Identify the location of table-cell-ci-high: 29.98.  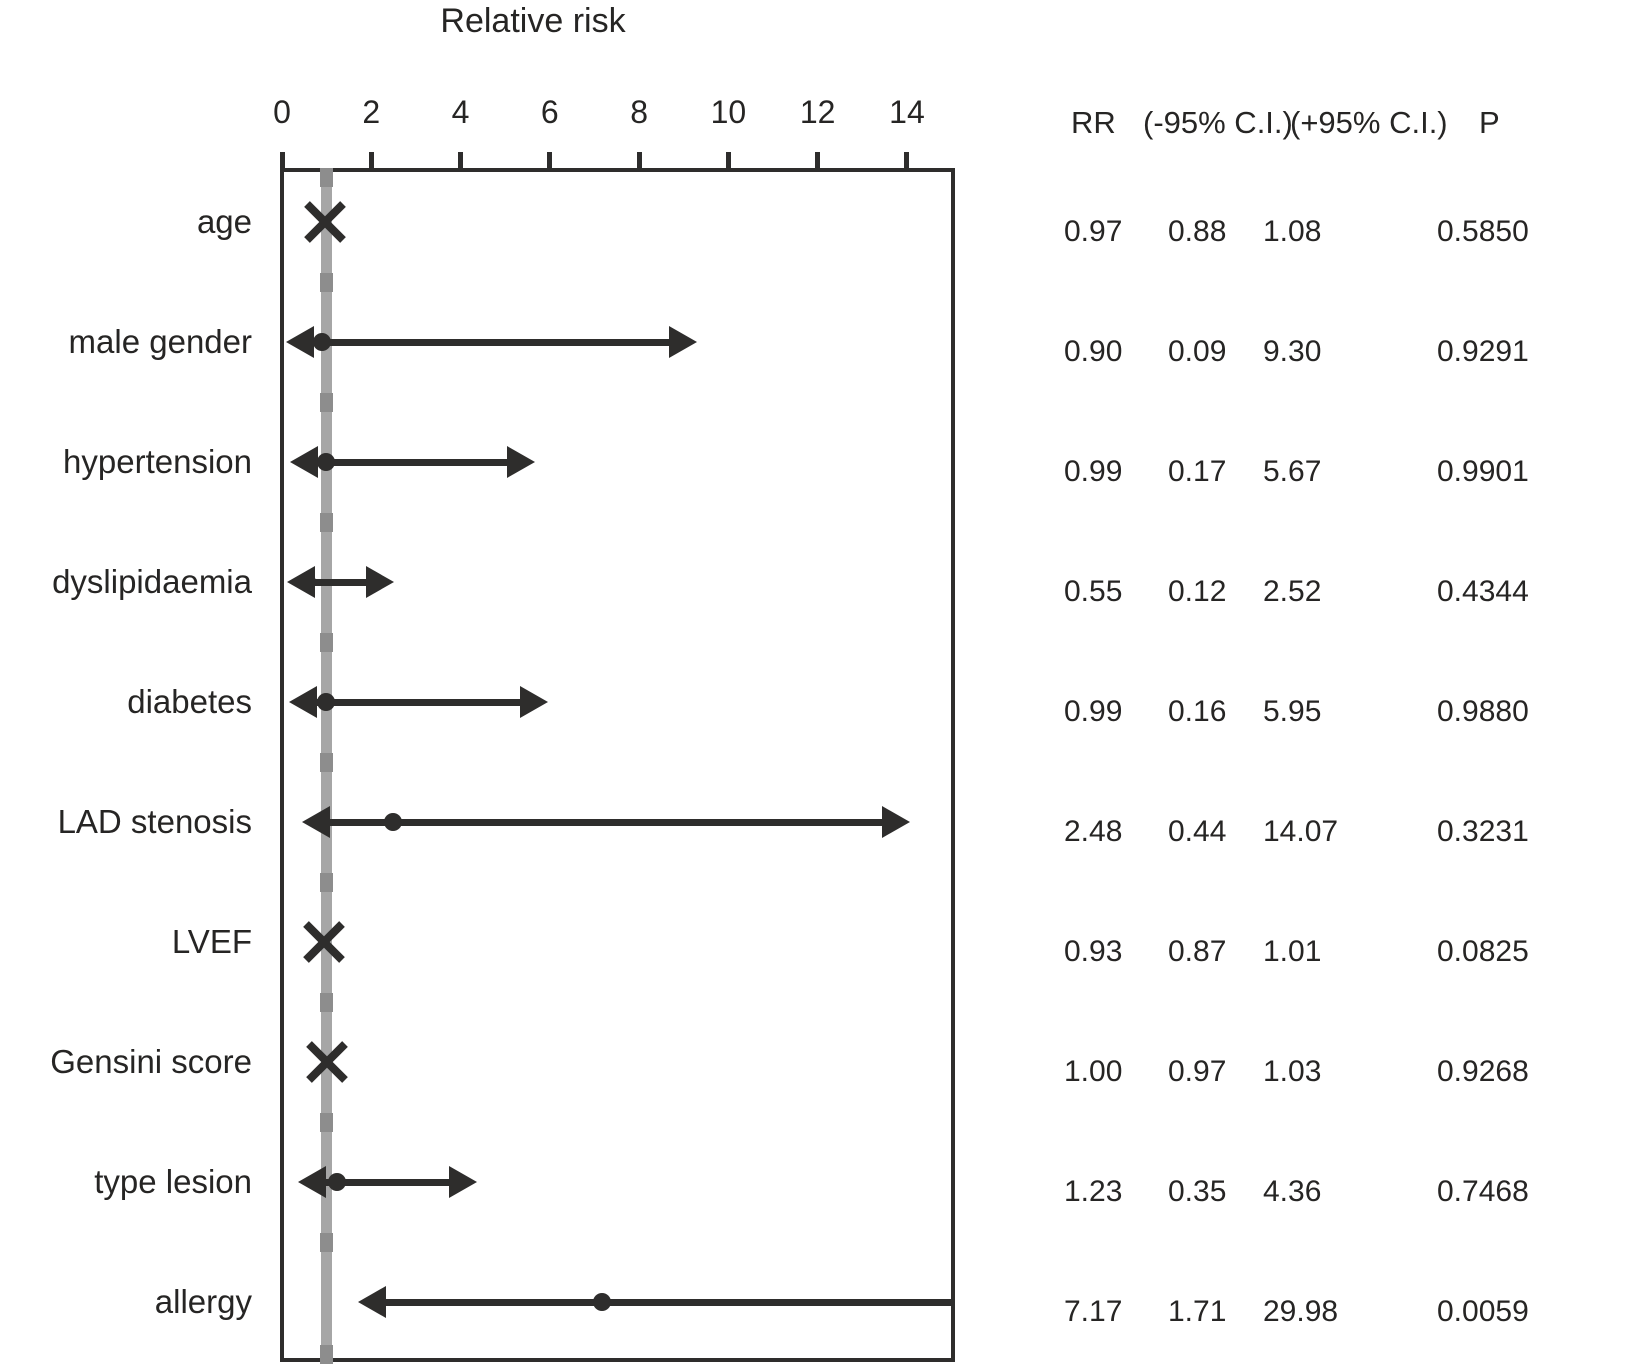
(1301, 1311).